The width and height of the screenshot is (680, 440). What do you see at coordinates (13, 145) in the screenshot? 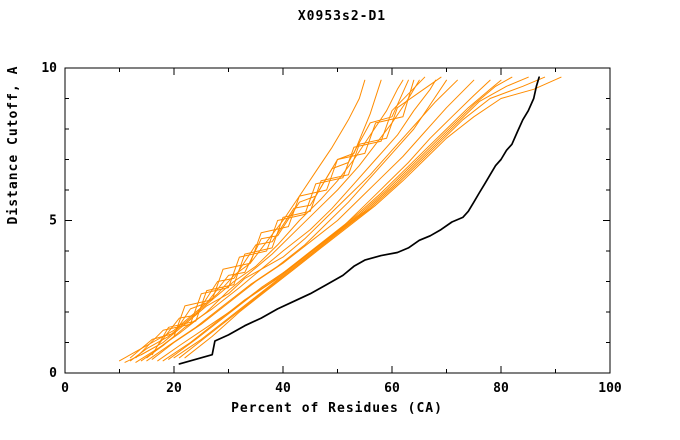
I see `y-axis-label: Distance Cutoff, A` at bounding box center [13, 145].